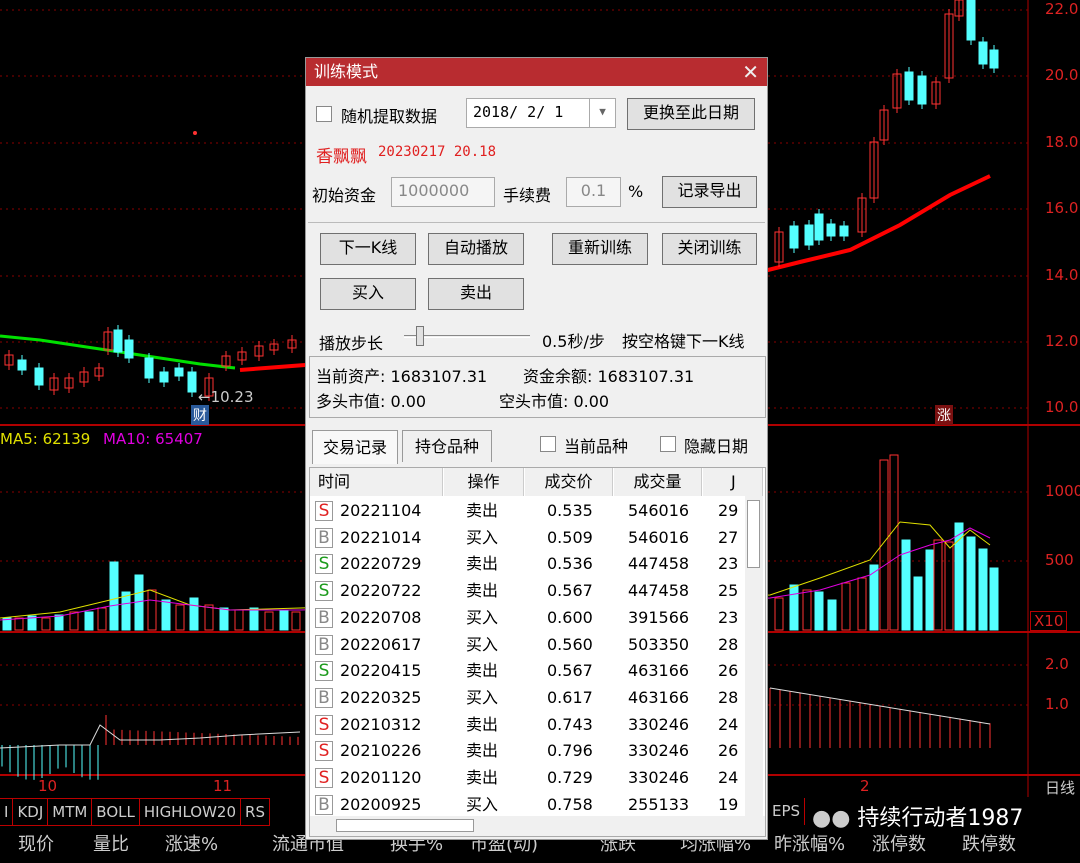 The image size is (1080, 863). I want to click on indicator-tab: BOLL, so click(116, 812).